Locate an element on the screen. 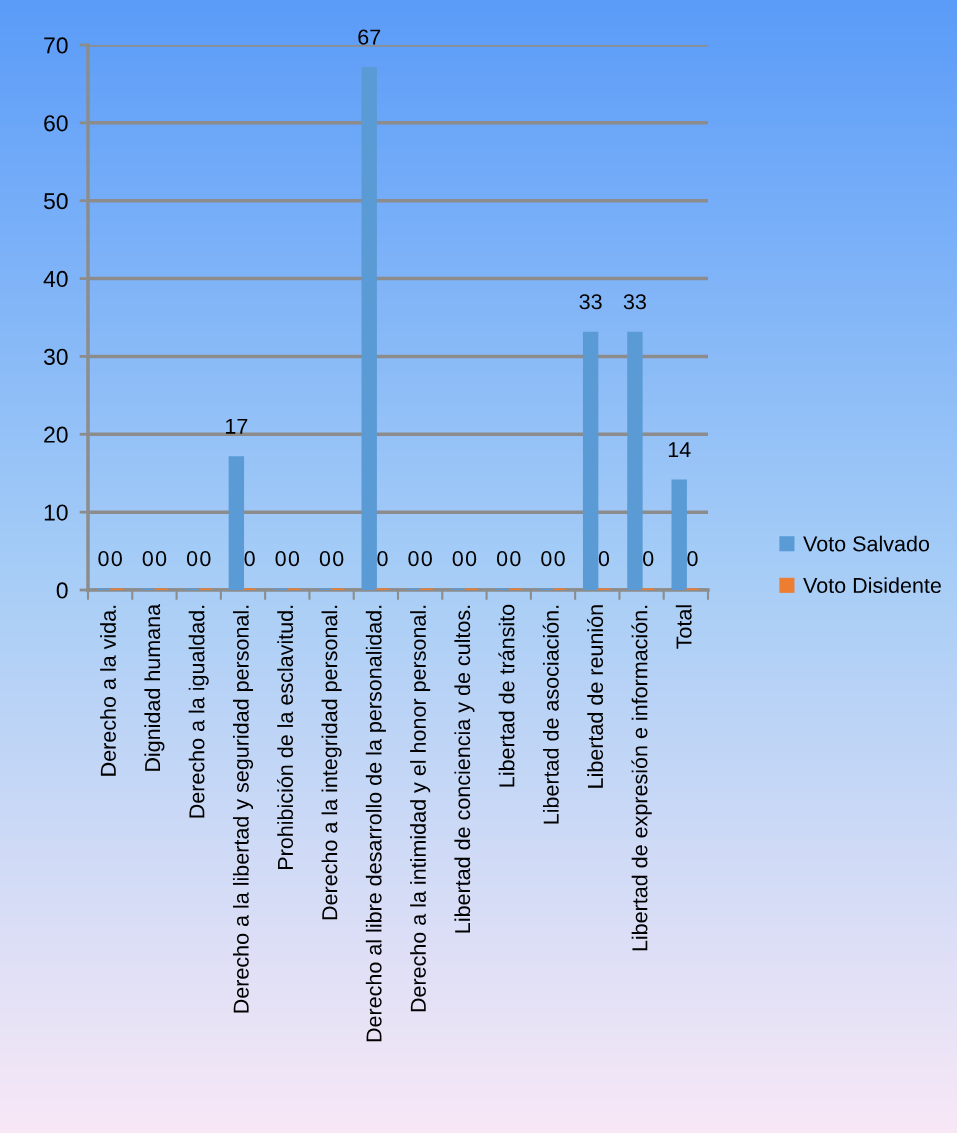 The height and width of the screenshot is (1133, 957). x-tick-label: Libertad de expresión e información. is located at coordinates (641, 778).